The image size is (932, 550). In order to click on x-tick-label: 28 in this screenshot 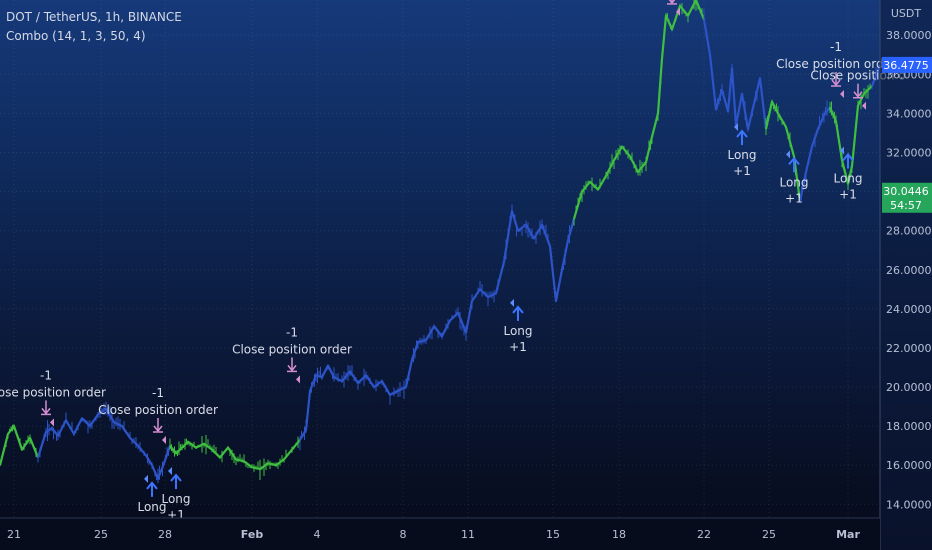, I will do `click(165, 534)`.